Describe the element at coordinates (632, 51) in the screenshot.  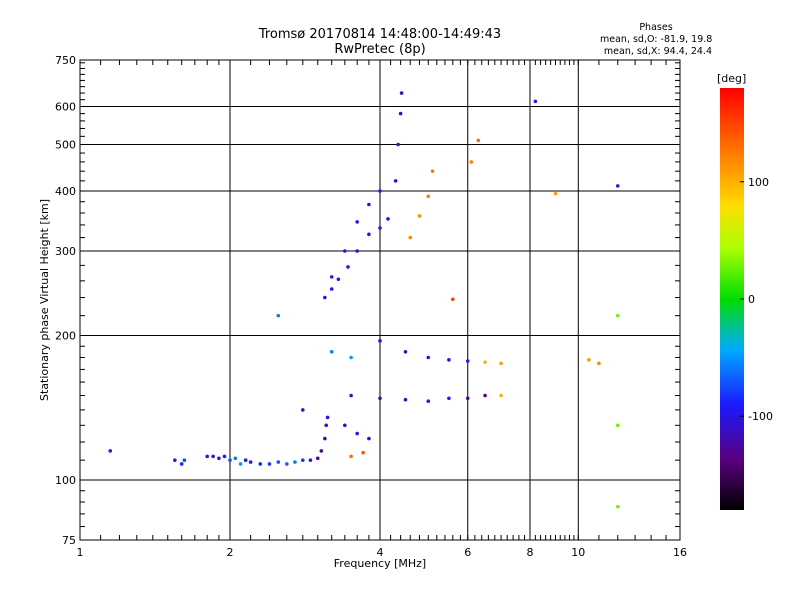
I see `phases-x-label: mean, sd,X:` at that location.